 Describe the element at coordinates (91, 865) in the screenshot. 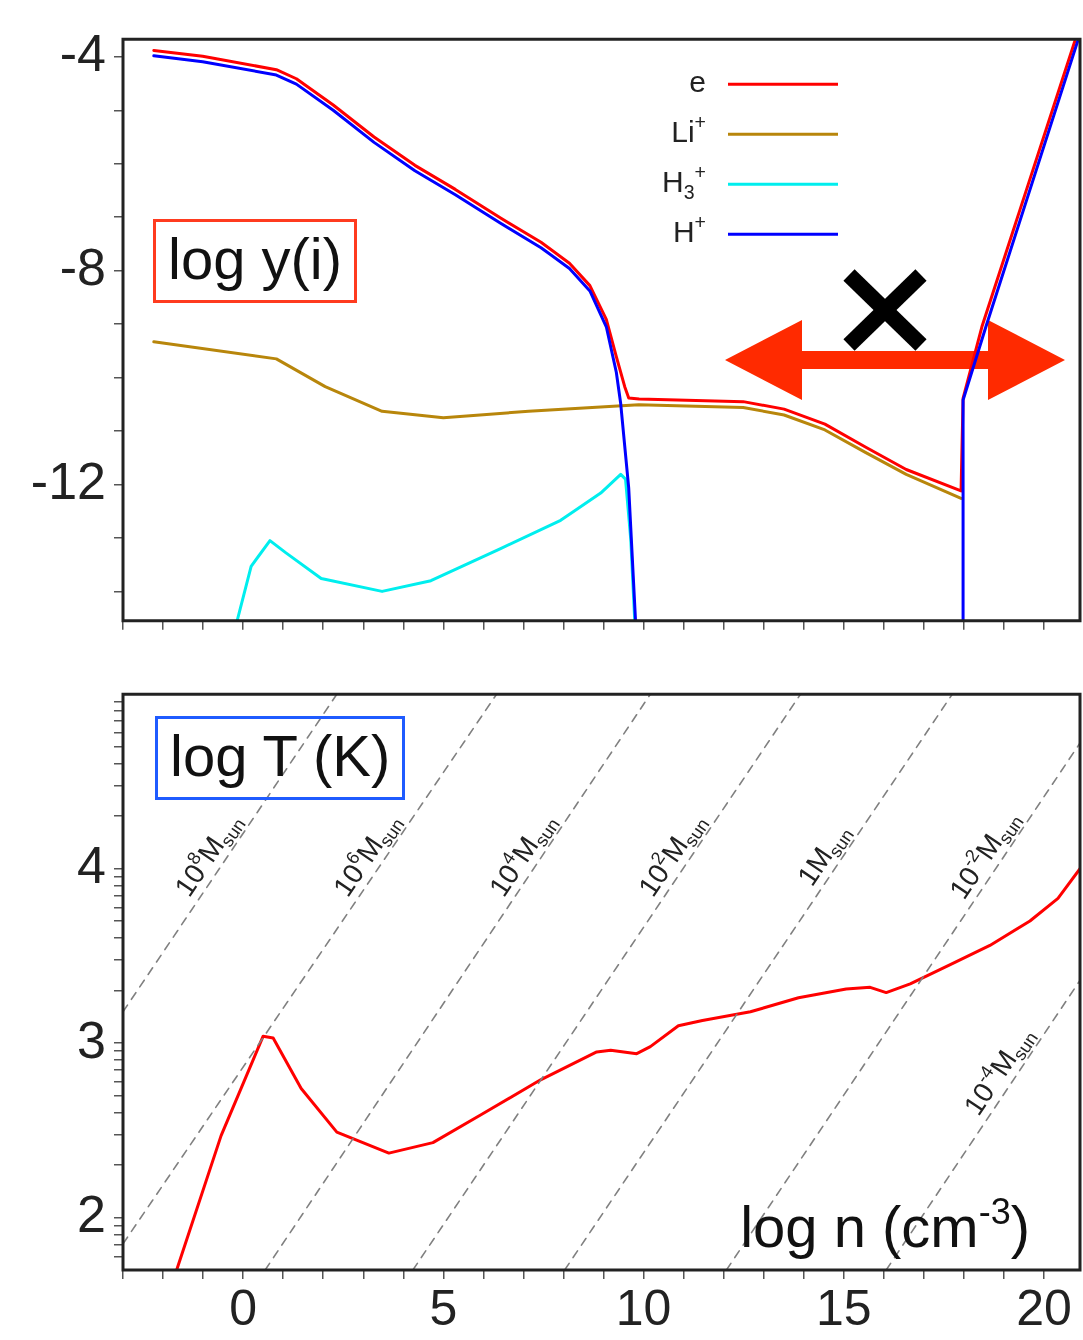

I see `y-tick-label: 4` at that location.